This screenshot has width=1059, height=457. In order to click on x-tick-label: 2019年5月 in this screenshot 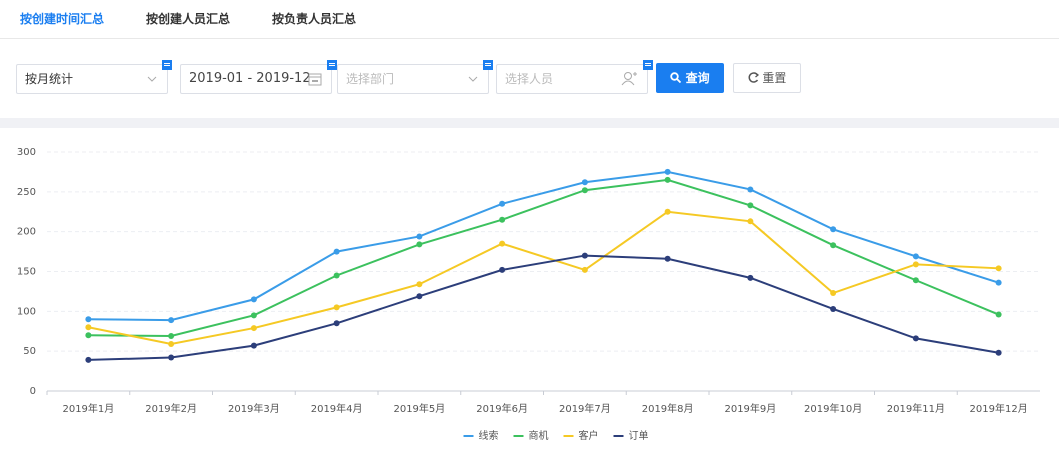, I will do `click(419, 408)`.